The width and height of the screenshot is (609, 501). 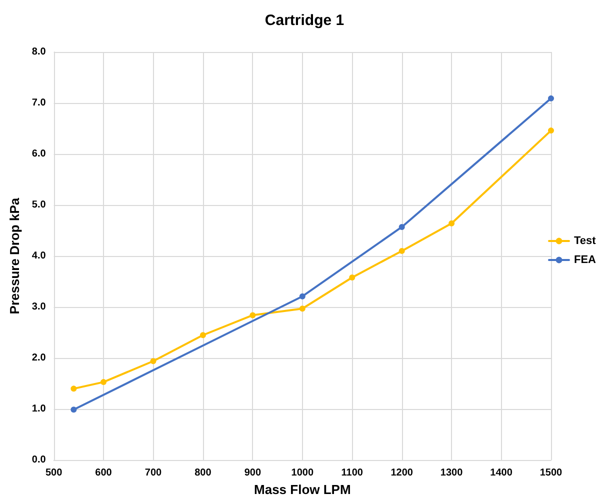 I want to click on x-tick-label: 600, so click(x=103, y=473).